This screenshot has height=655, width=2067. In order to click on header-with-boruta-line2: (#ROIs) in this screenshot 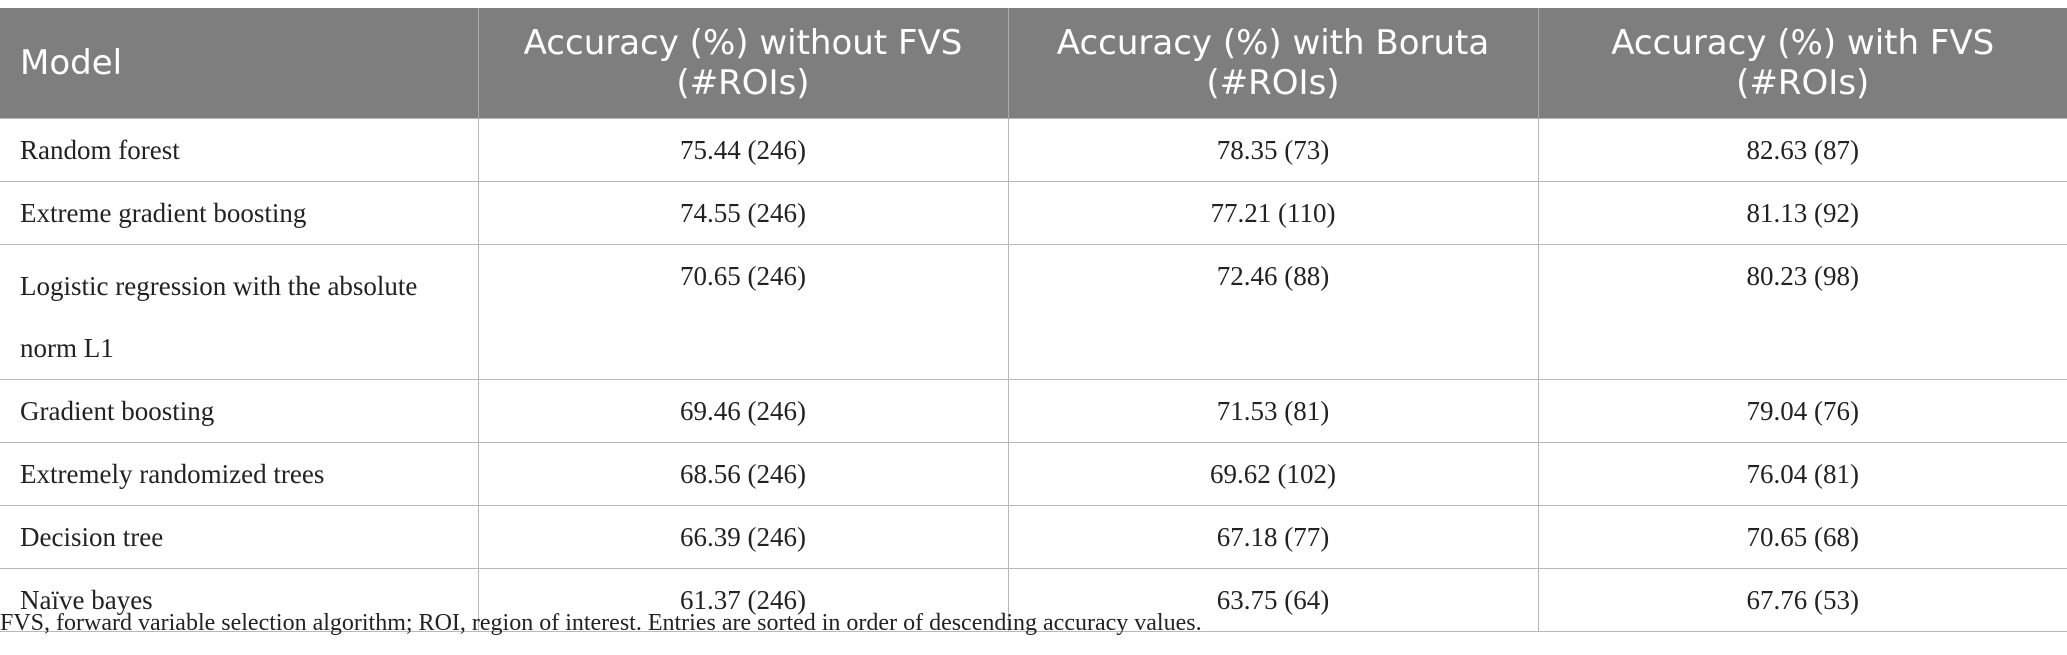, I will do `click(1273, 82)`.